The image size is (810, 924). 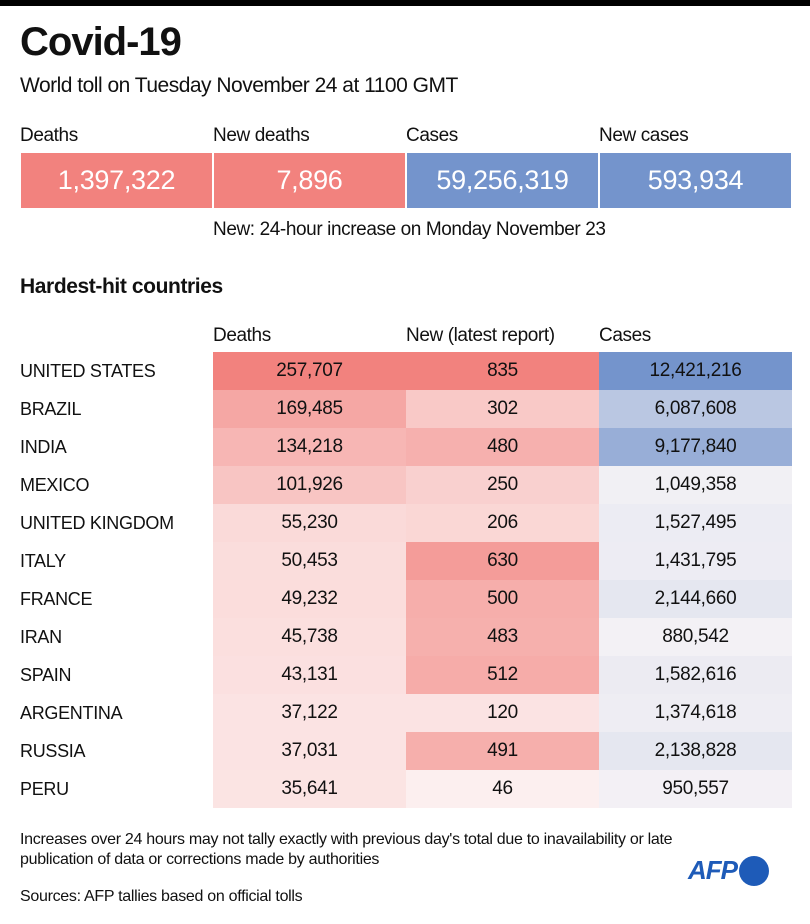 What do you see at coordinates (405, 3) in the screenshot?
I see `top-bar` at bounding box center [405, 3].